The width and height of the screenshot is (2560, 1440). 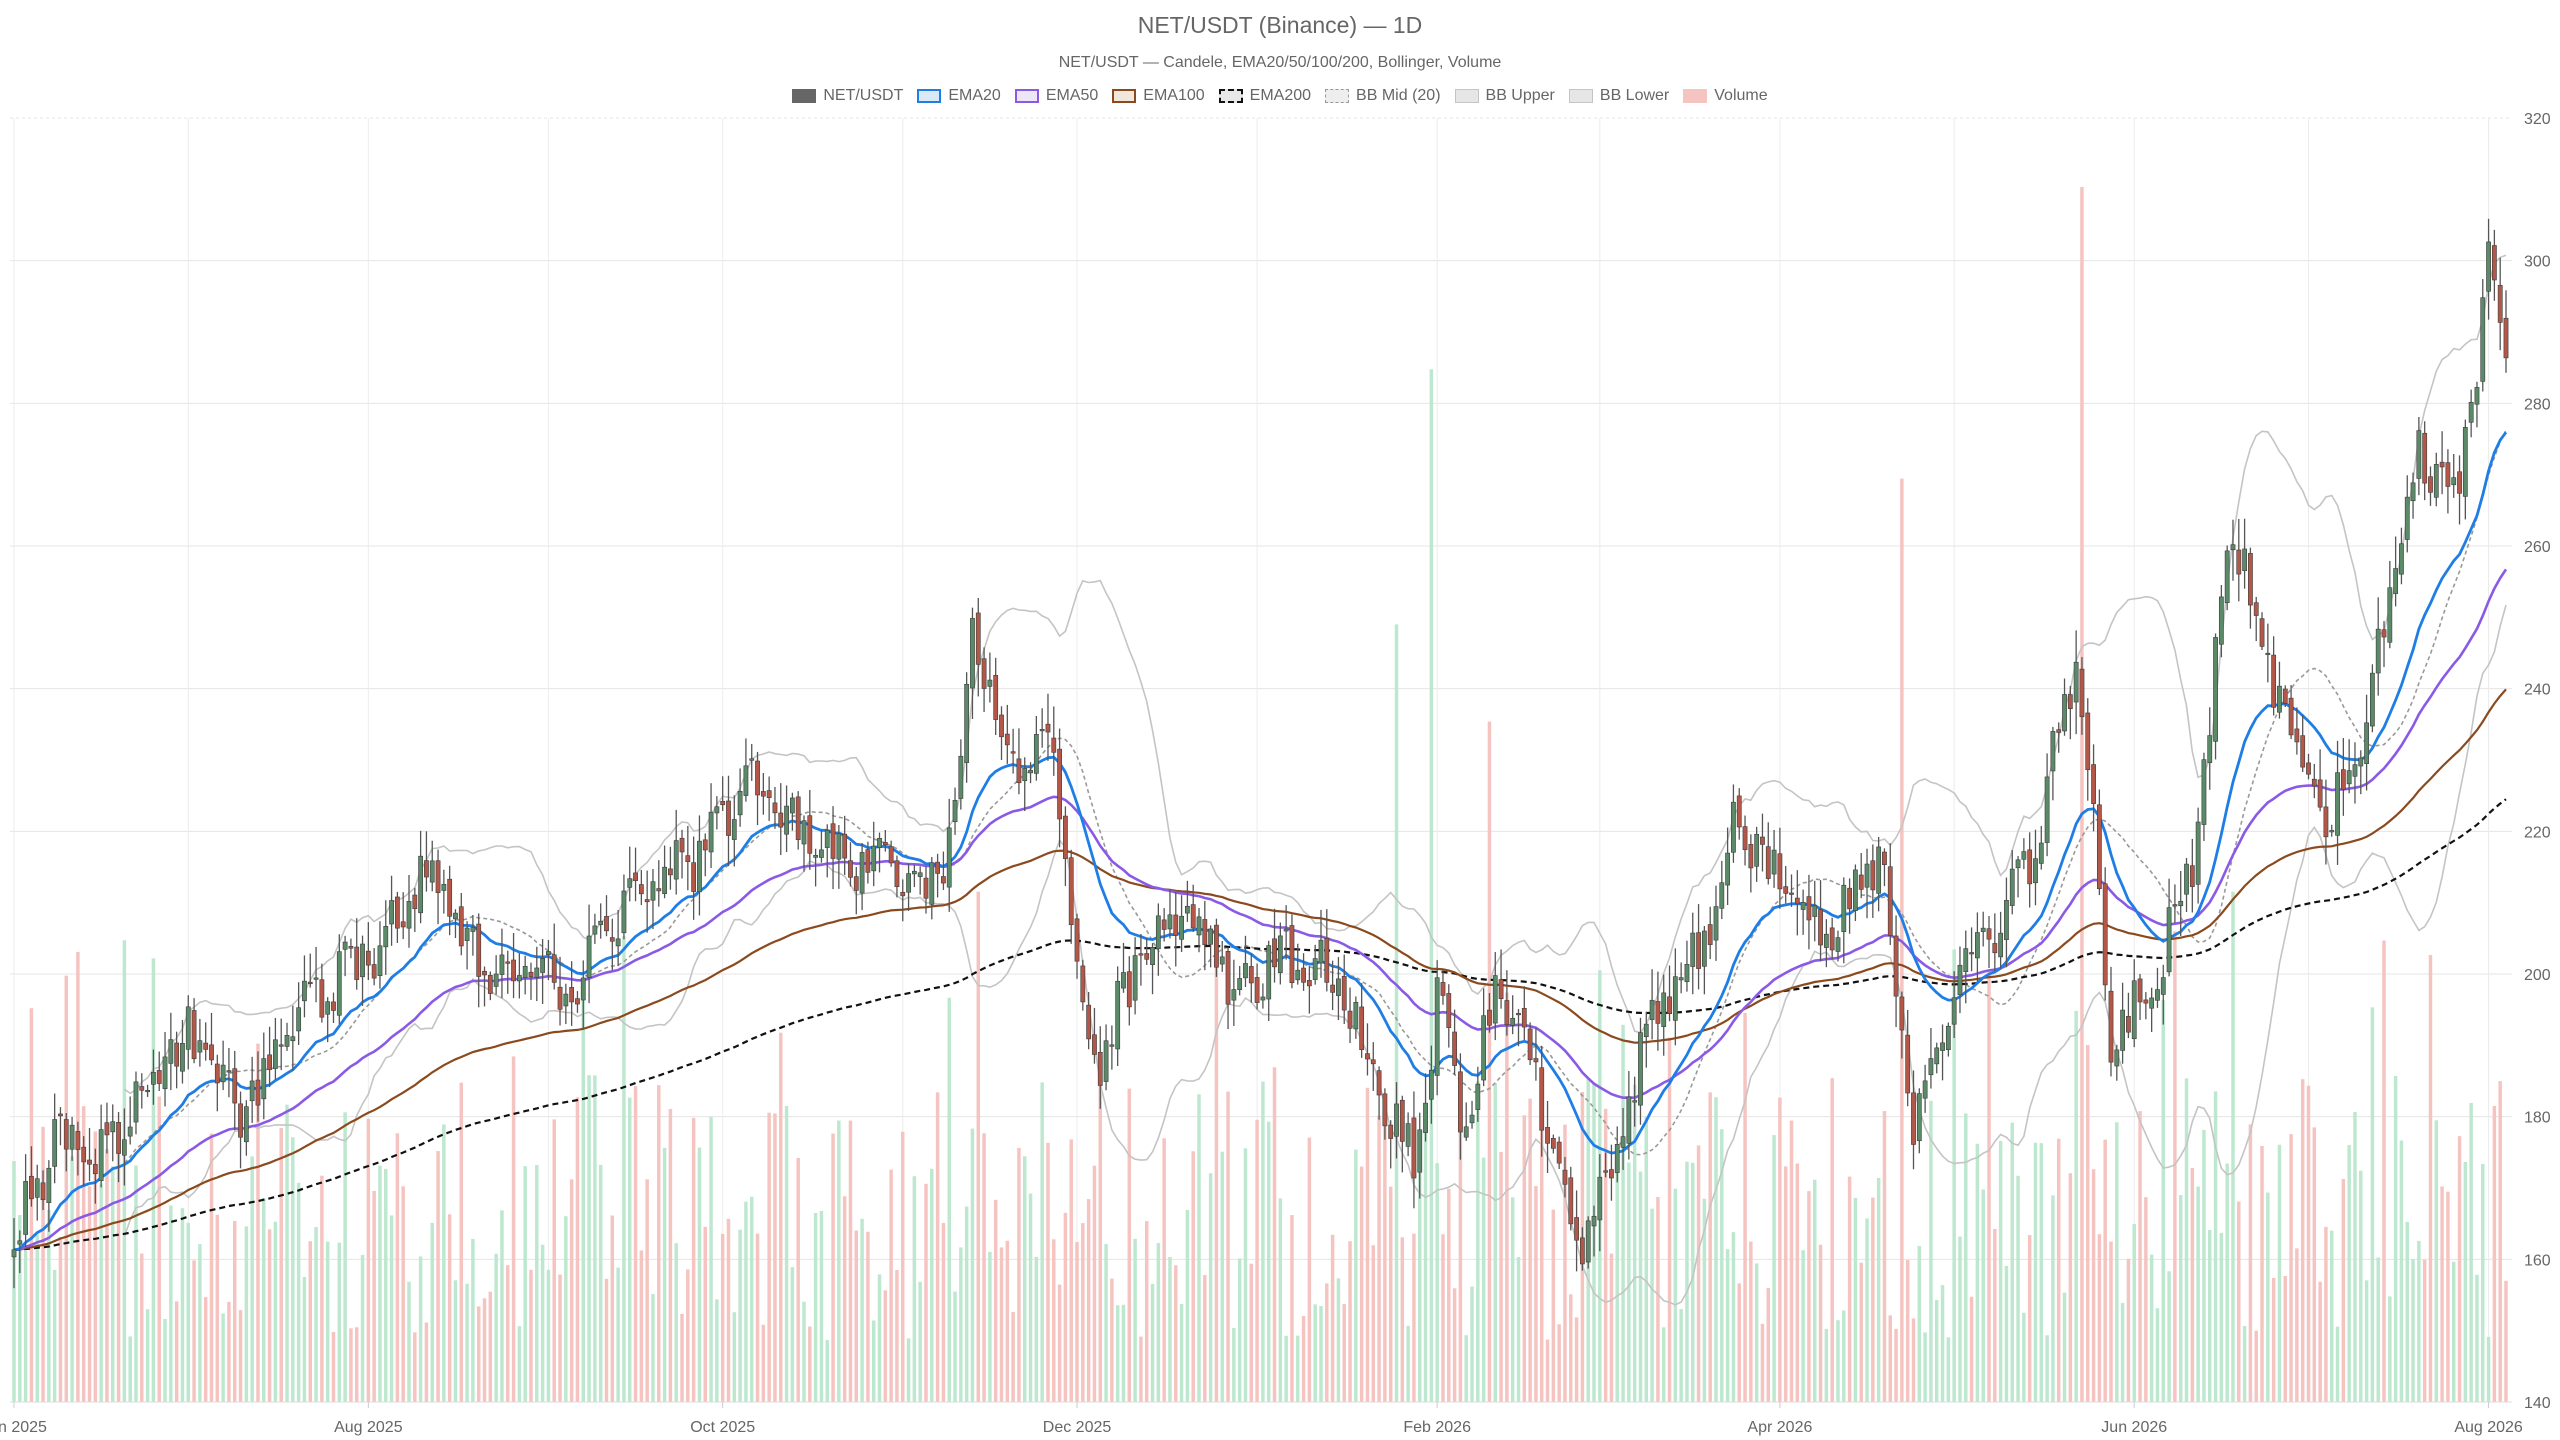 What do you see at coordinates (847, 96) in the screenshot?
I see `legend-item-candles: NET/USDT` at bounding box center [847, 96].